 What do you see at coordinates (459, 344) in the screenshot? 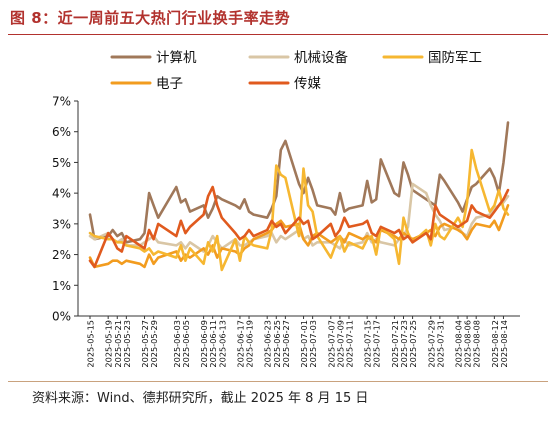
I see `x-tick-label: 2025-08-04` at bounding box center [459, 344].